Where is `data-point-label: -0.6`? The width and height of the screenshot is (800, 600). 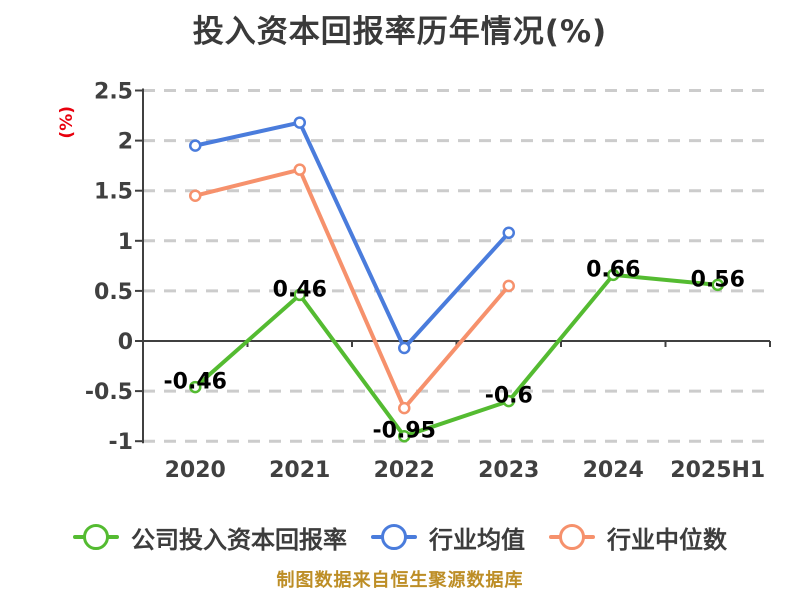 data-point-label: -0.6 is located at coordinates (509, 396).